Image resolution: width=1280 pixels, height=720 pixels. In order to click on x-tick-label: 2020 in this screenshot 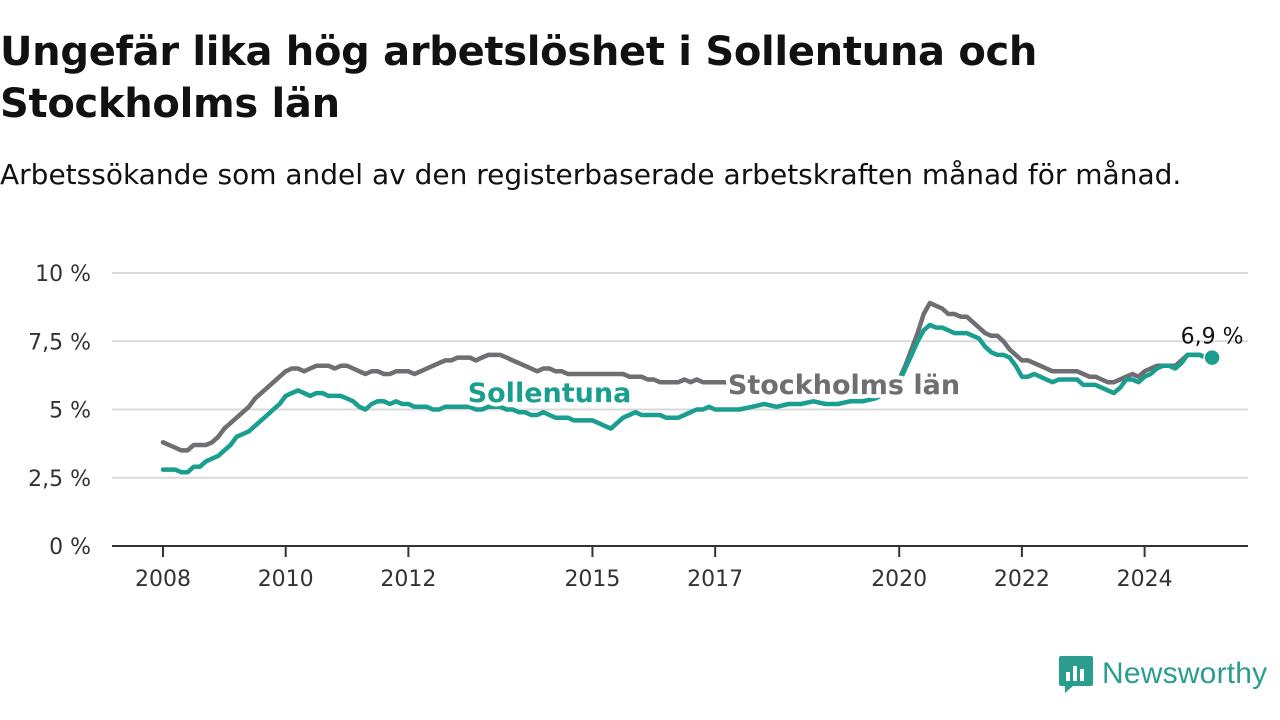, I will do `click(899, 579)`.